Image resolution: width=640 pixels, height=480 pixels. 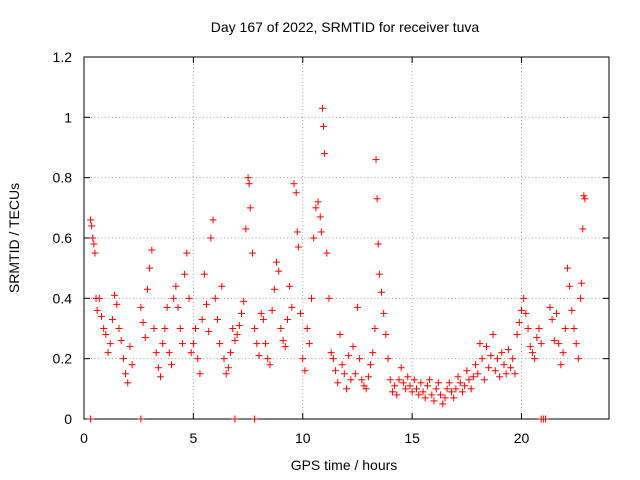 I want to click on y-tick-label: 0.4, so click(x=63, y=298).